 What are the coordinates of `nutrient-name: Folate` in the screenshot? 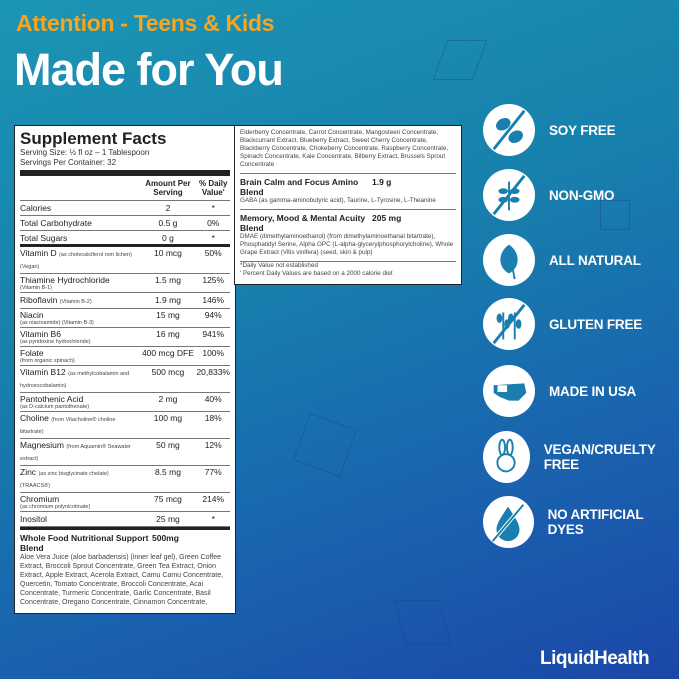 It's located at (32, 353).